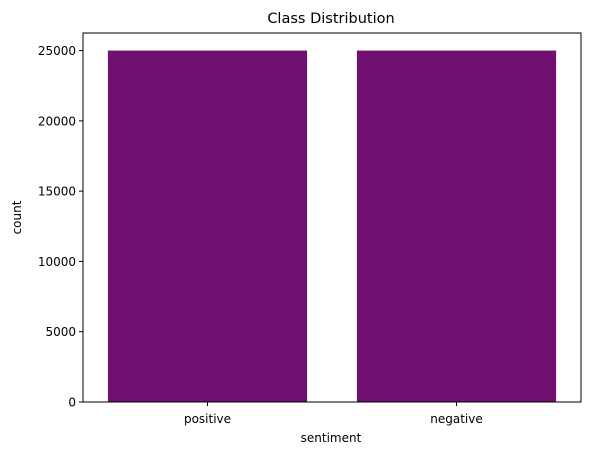 The width and height of the screenshot is (589, 455). Describe the element at coordinates (331, 438) in the screenshot. I see `x-axis-label: sentiment` at that location.